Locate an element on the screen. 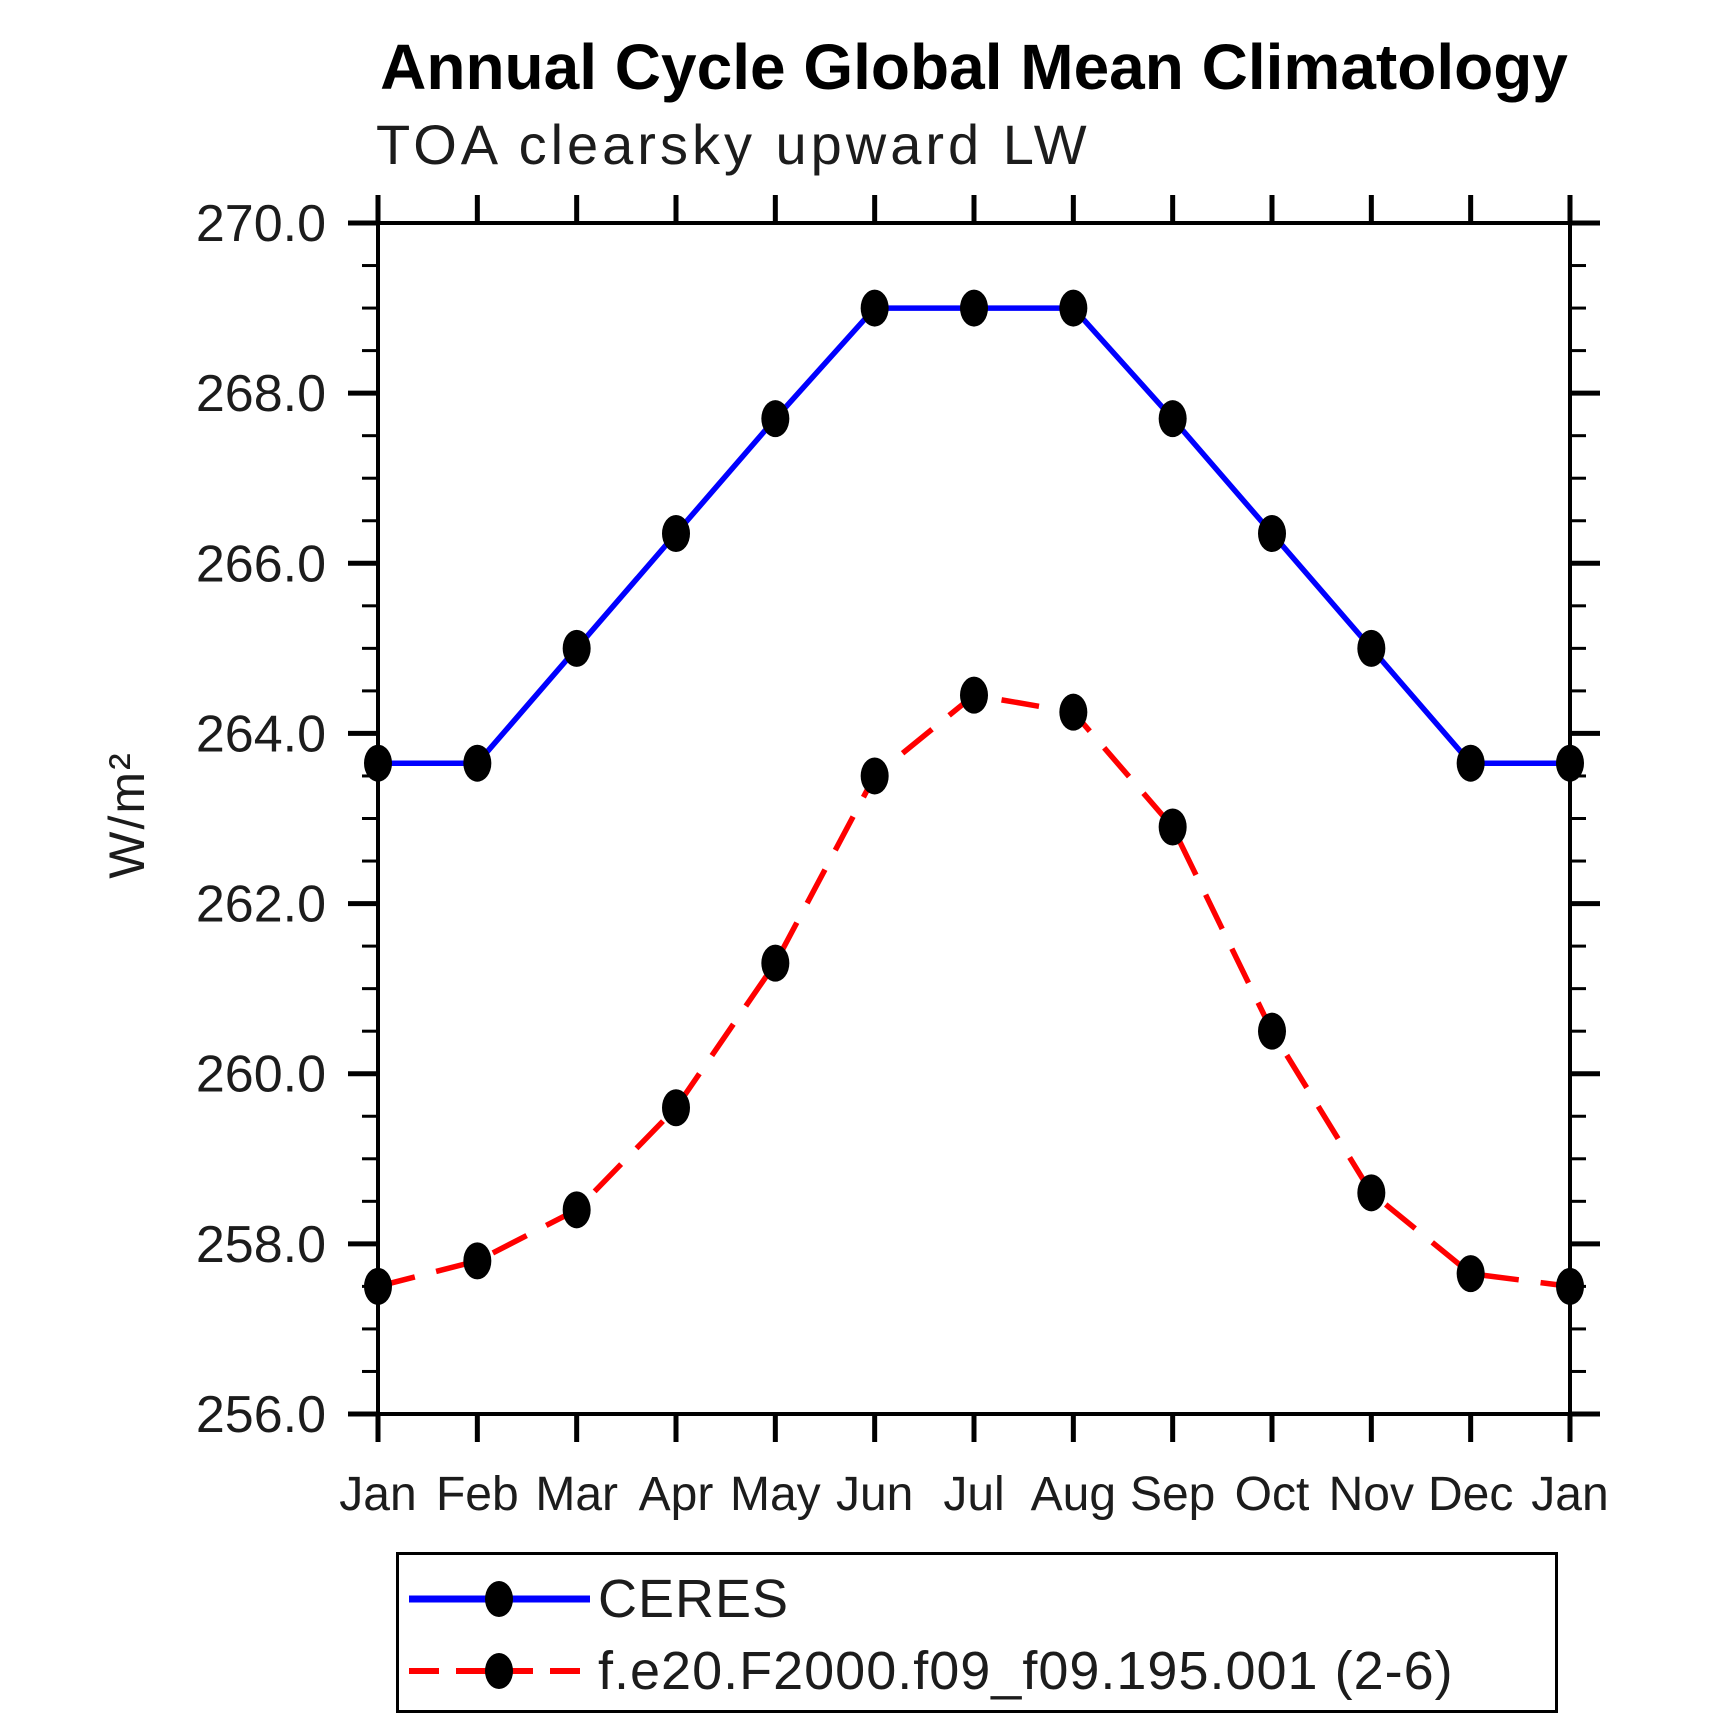 Image resolution: width=1710 pixels, height=1718 pixels. x-tick-label: Feb is located at coordinates (477, 1494).